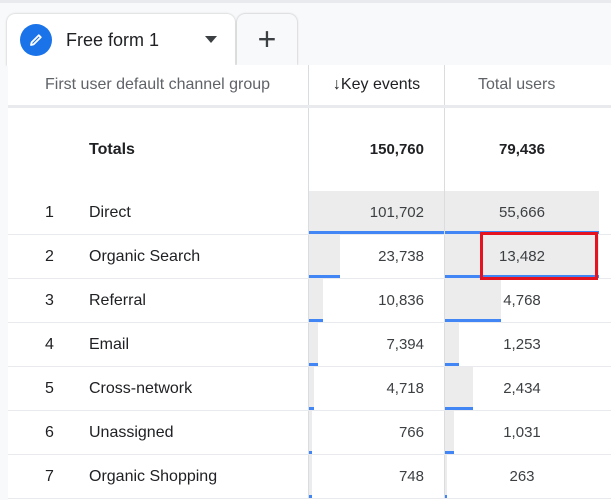 The image size is (611, 500). What do you see at coordinates (117, 300) in the screenshot?
I see `channel-name: Referral` at bounding box center [117, 300].